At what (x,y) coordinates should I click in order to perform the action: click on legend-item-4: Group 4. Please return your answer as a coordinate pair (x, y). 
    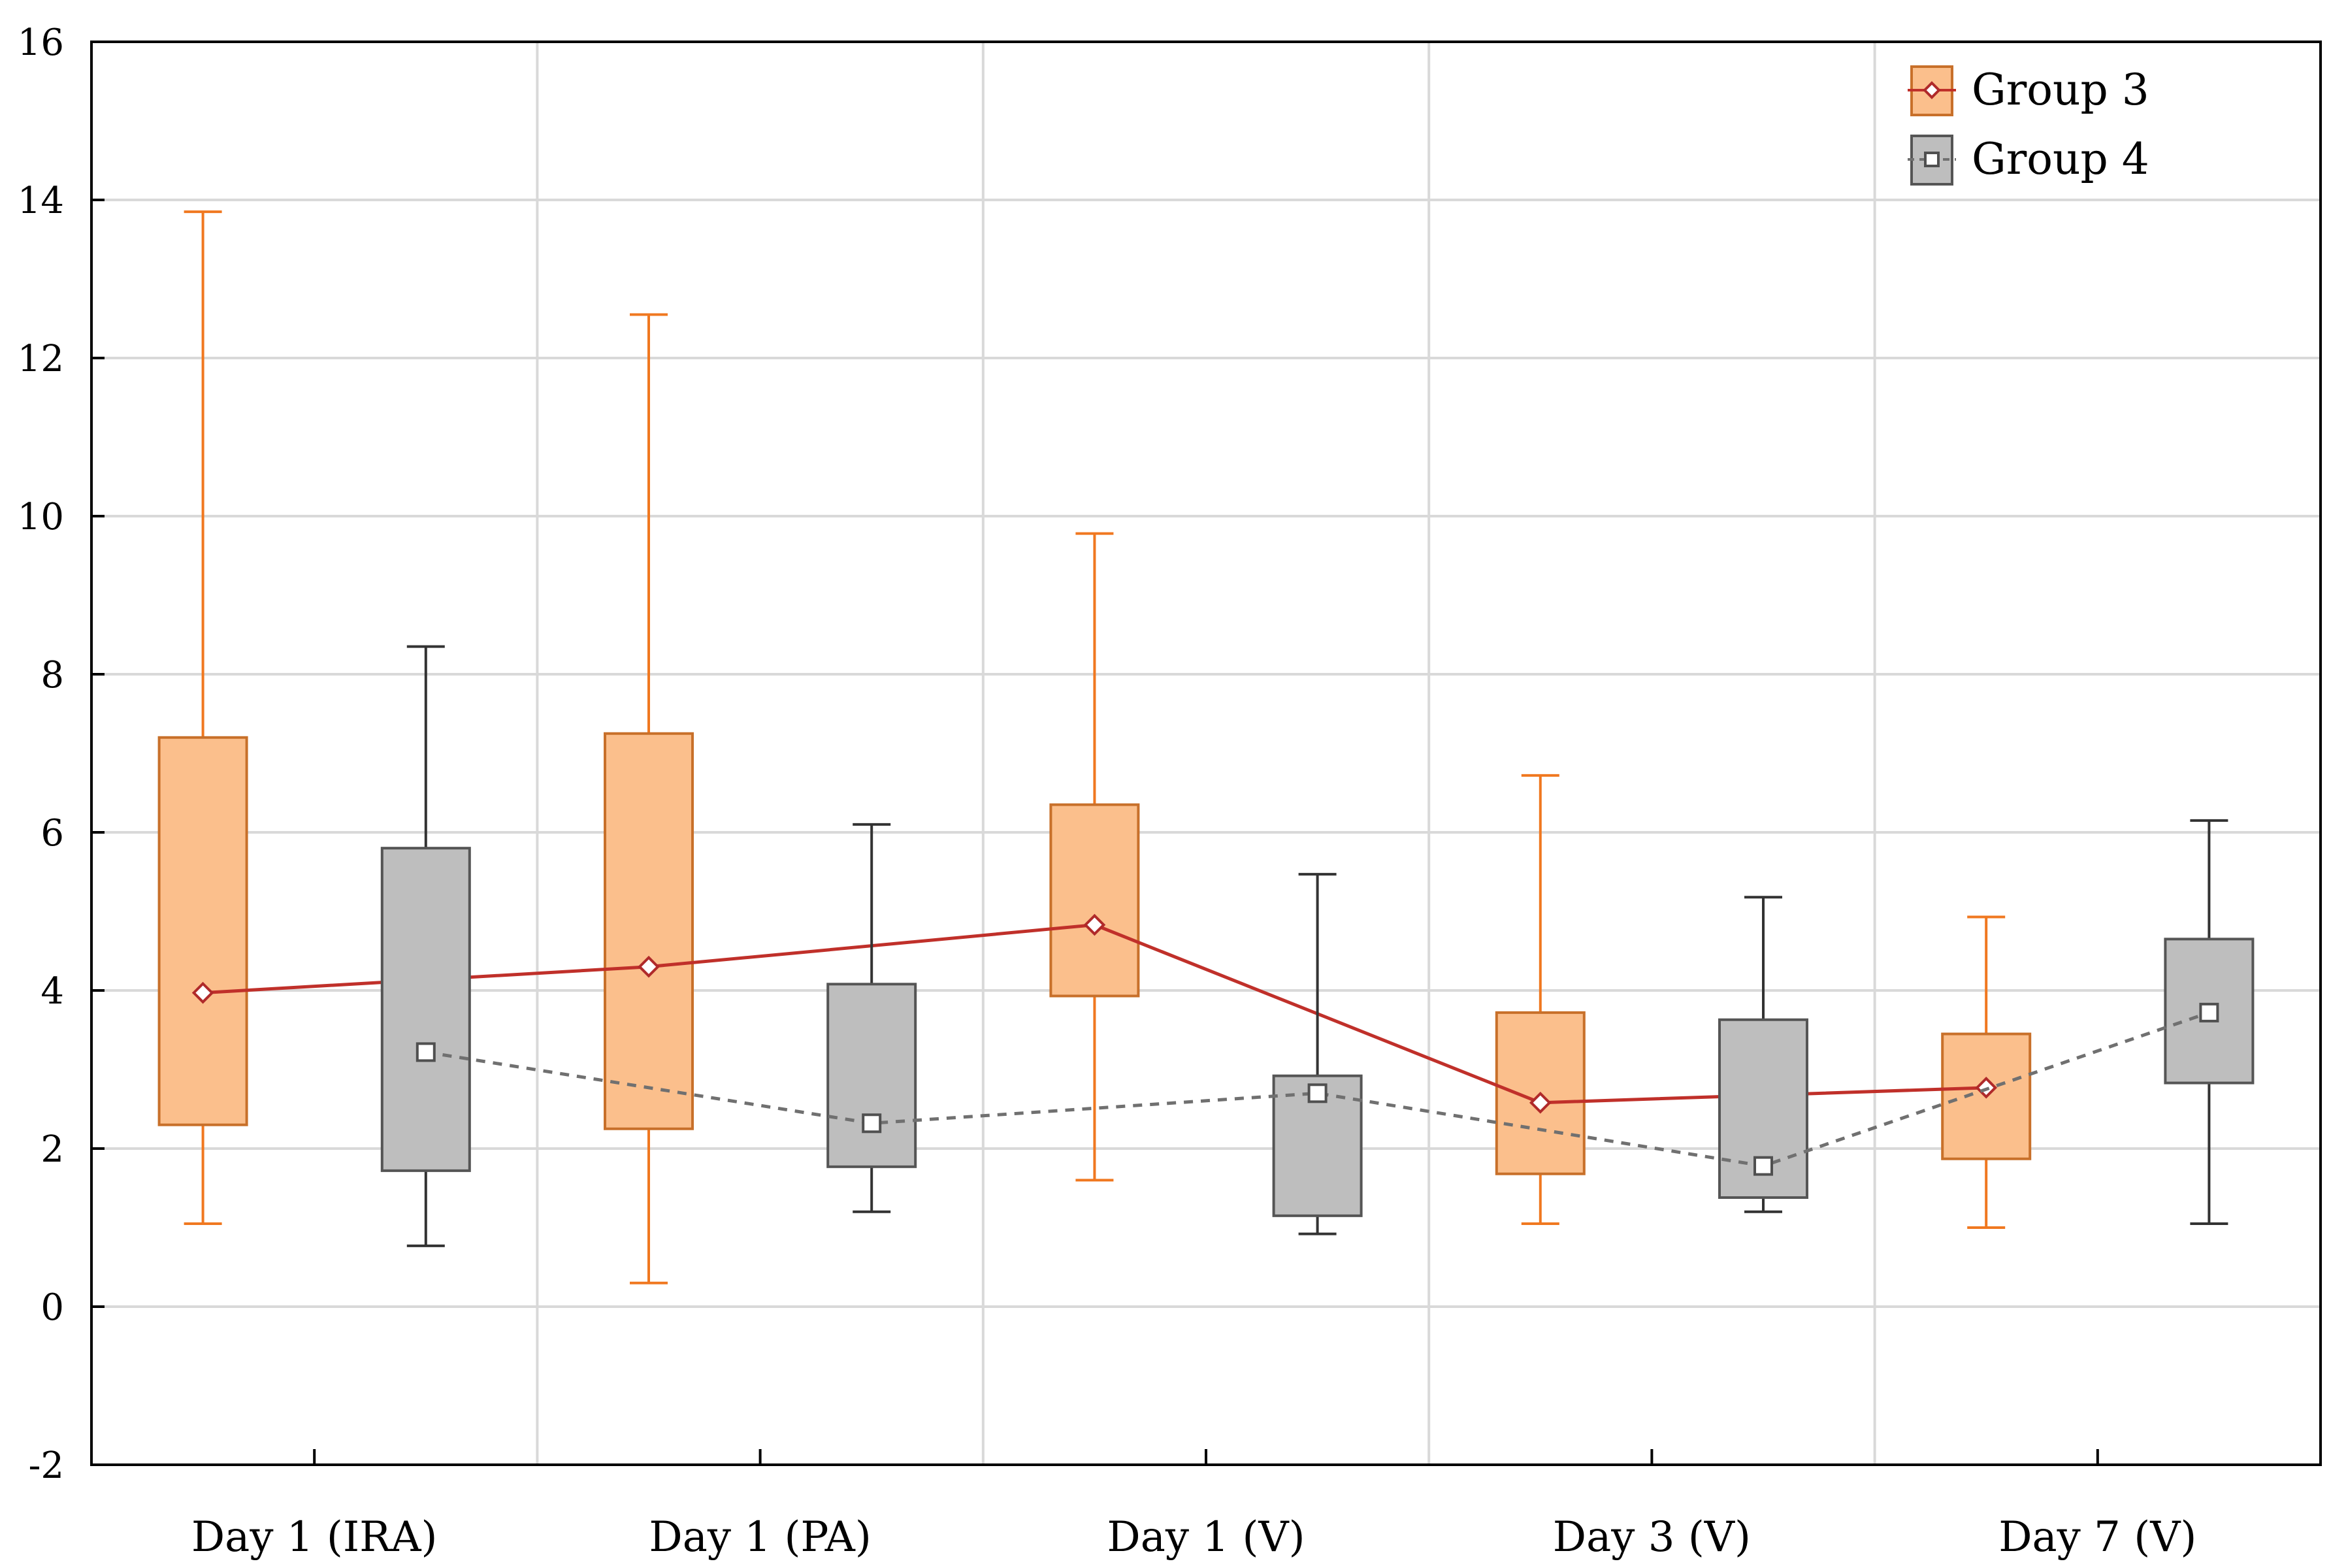
    Looking at the image, I should click on (2028, 160).